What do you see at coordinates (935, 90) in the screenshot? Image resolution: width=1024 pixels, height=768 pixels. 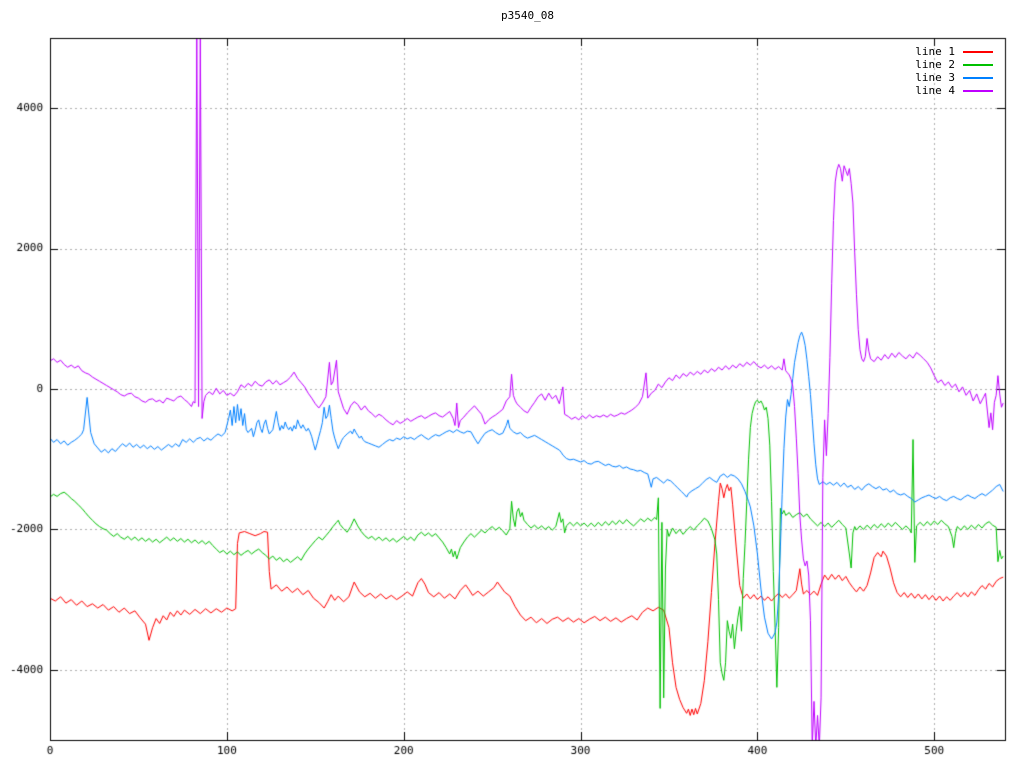 I see `legend-label: line 4` at bounding box center [935, 90].